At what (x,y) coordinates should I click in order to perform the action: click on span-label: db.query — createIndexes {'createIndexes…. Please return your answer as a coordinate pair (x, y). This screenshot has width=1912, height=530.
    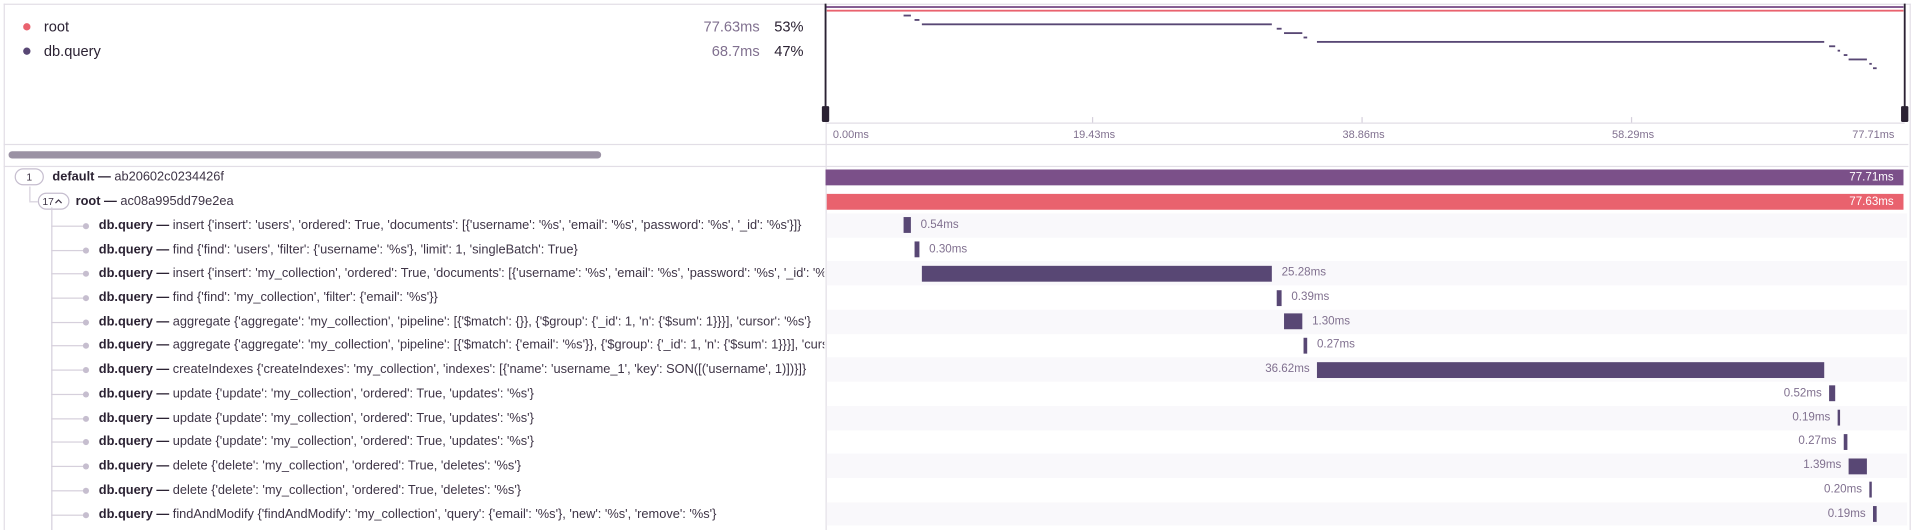
    Looking at the image, I should click on (462, 369).